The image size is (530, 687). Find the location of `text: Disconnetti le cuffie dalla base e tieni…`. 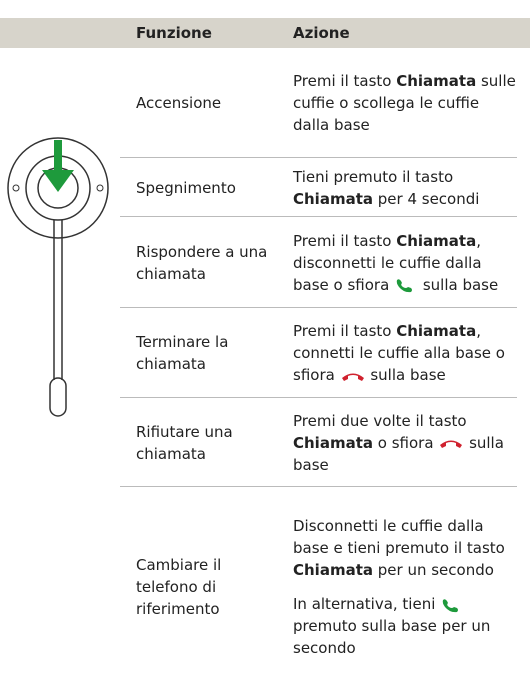

text: Disconnetti le cuffie dalla base e tieni… is located at coordinates (399, 537).